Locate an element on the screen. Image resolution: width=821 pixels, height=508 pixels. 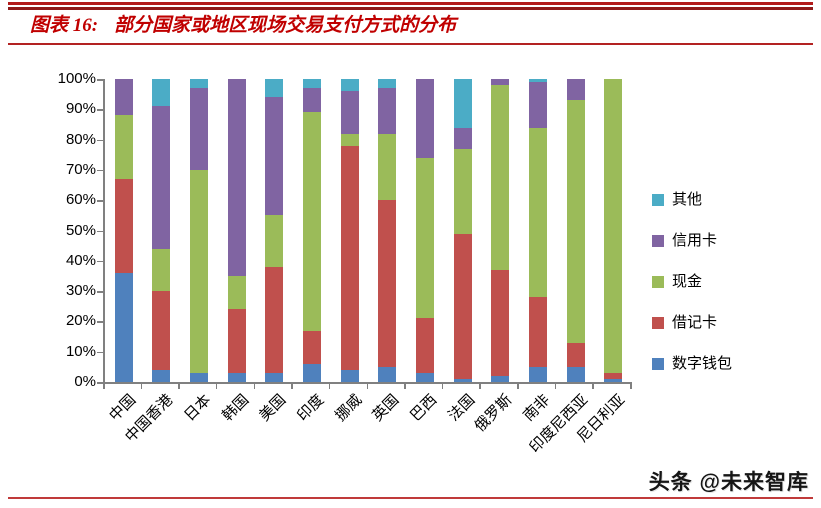
figure-title: 图表 16: 部分国家或地区现场交易支付方式的分布 is located at coordinates (243, 26).